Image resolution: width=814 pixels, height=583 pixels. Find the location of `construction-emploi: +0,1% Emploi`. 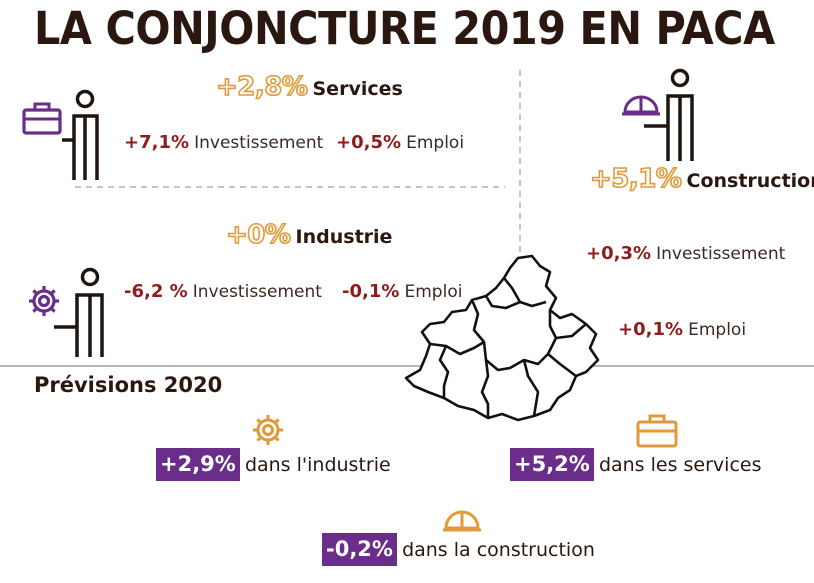

construction-emploi: +0,1% Emploi is located at coordinates (682, 329).